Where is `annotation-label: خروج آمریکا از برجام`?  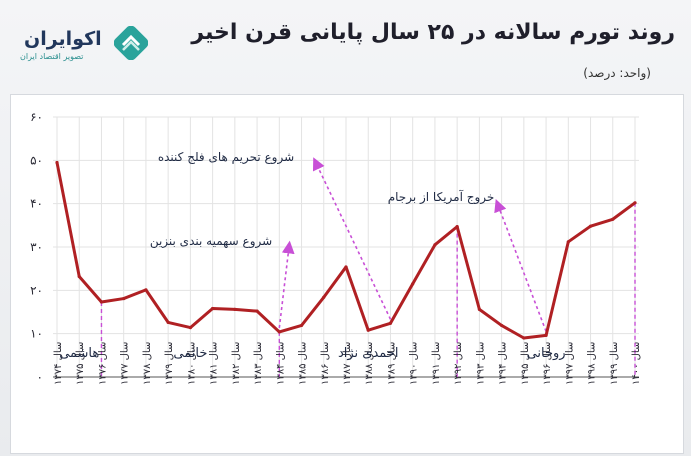 annotation-label: خروج آمریکا از برجام is located at coordinates (441, 197).